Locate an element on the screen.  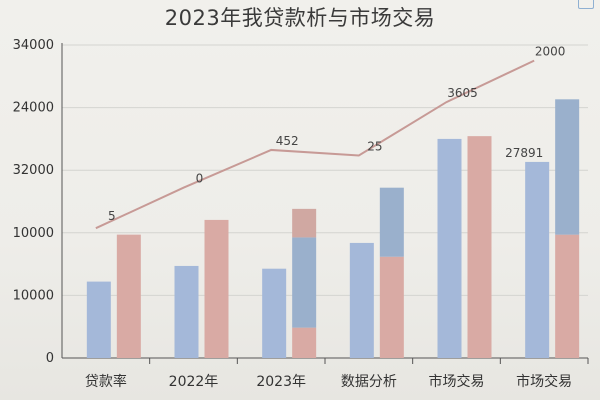
x-category-label: 贷款率 is located at coordinates (106, 381).